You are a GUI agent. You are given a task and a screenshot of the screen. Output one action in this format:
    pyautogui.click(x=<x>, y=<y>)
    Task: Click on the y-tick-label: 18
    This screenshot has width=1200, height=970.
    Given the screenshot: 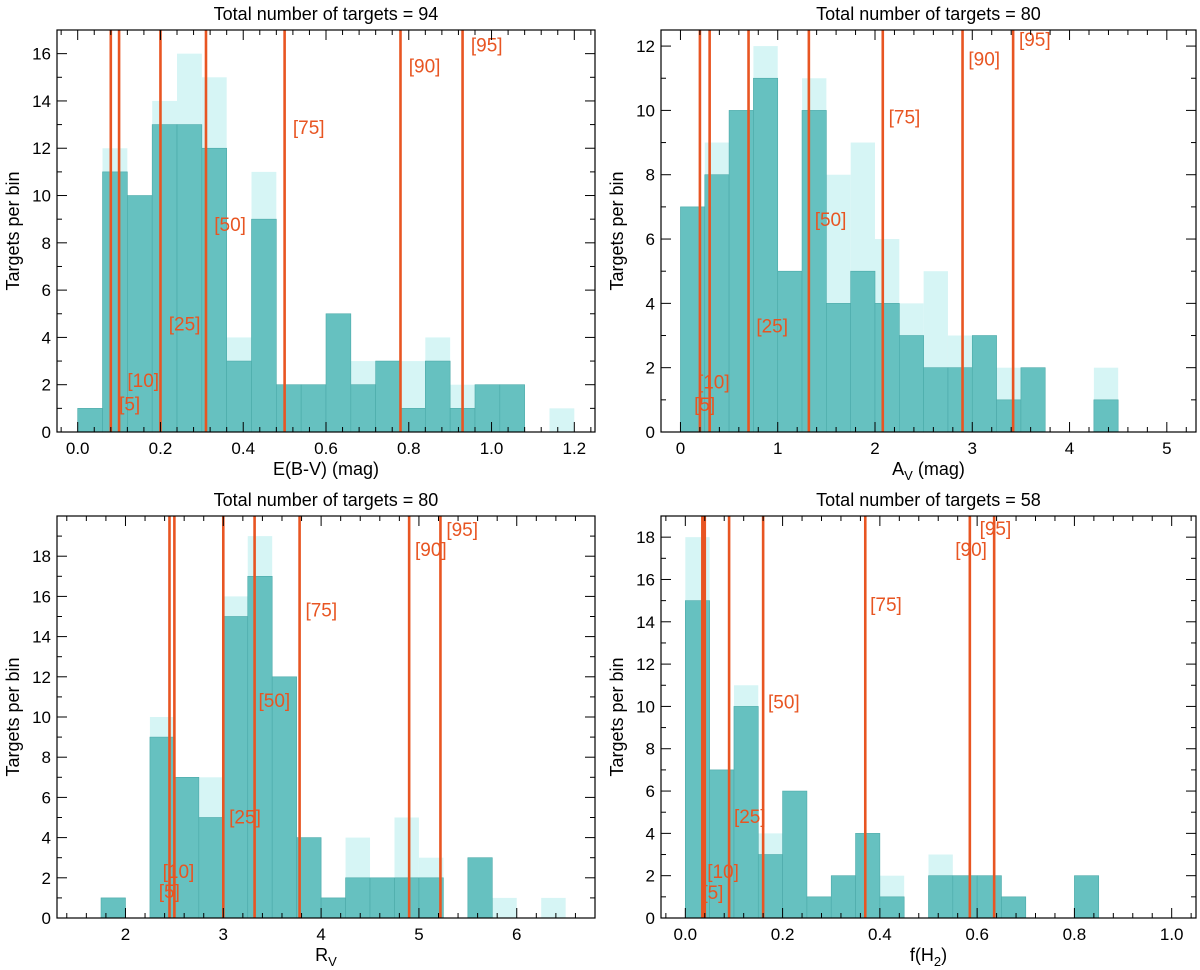 What is the action you would take?
    pyautogui.click(x=41, y=556)
    